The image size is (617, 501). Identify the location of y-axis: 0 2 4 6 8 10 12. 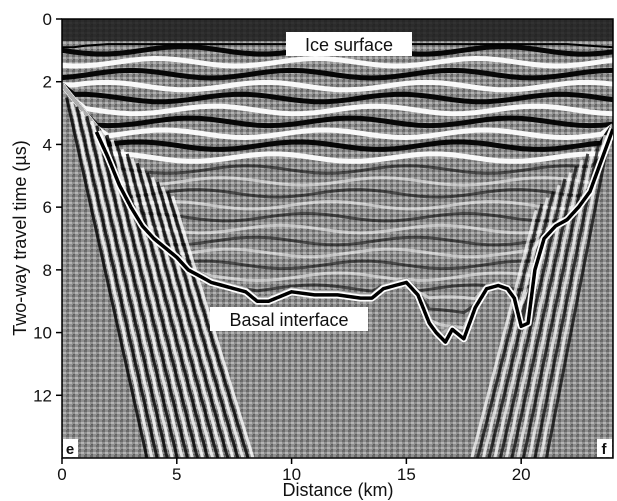
(47, 207).